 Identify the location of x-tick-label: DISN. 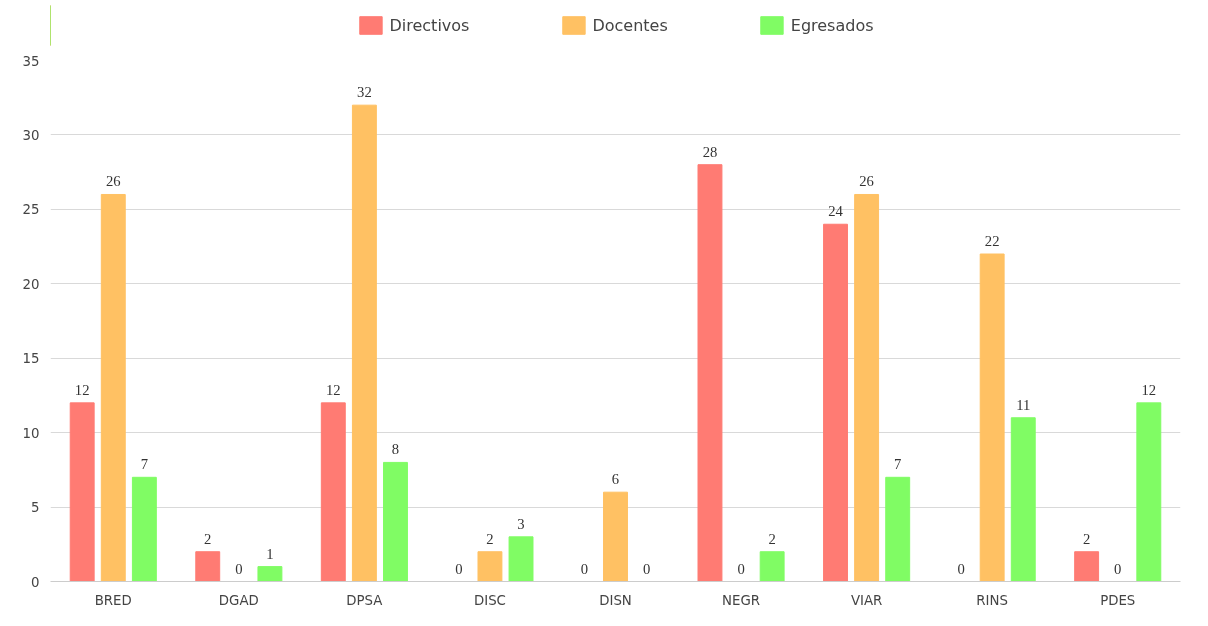
(615, 600).